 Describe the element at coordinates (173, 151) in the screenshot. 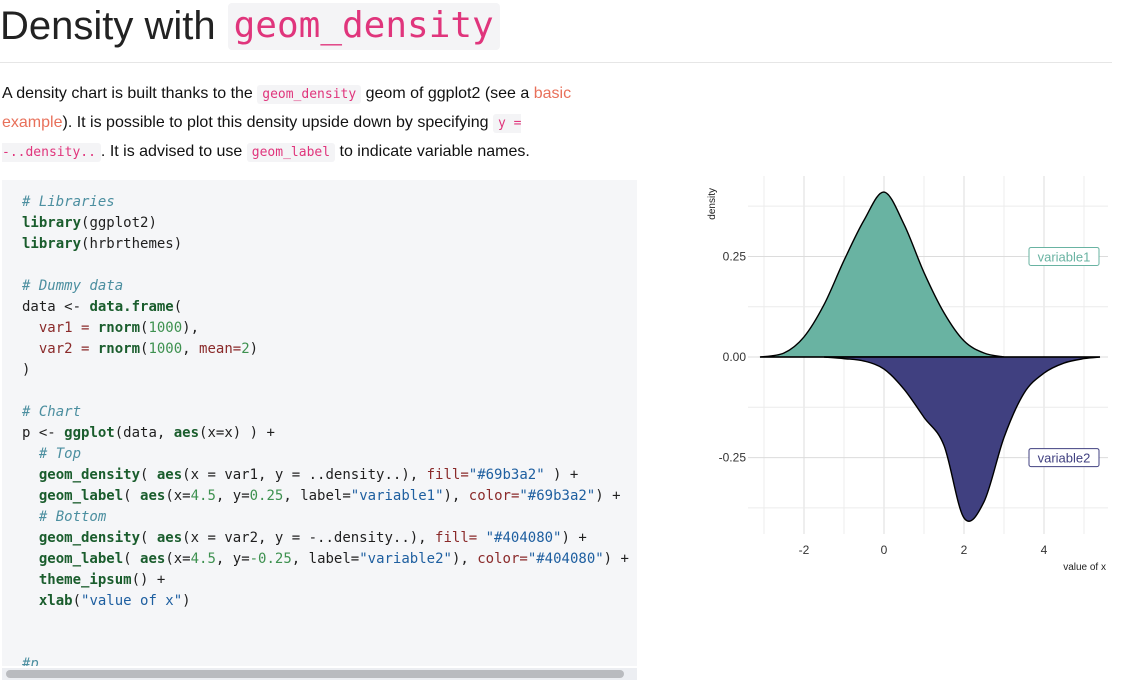

I see `intro-text-4: . It is advised to use` at that location.